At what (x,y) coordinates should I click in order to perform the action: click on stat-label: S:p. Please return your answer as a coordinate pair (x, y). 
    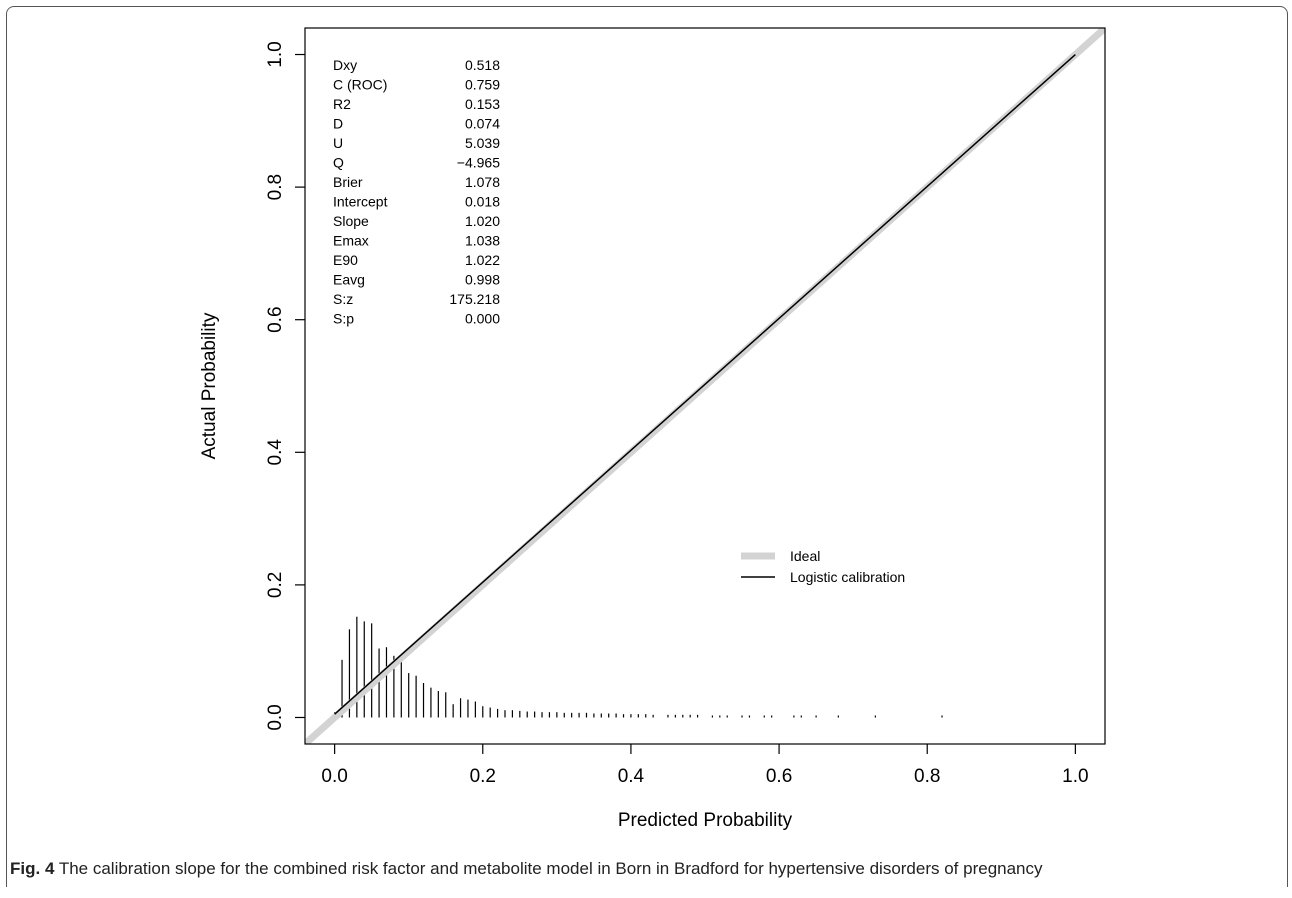
    Looking at the image, I should click on (343, 319).